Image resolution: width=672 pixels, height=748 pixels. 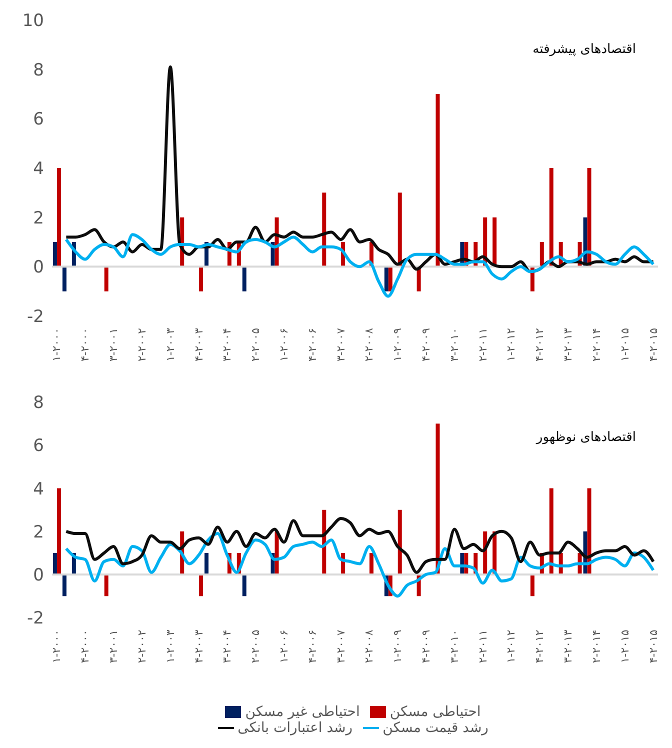 I want to click on text: اقتصادهای نوظهور, so click(x=586, y=437).